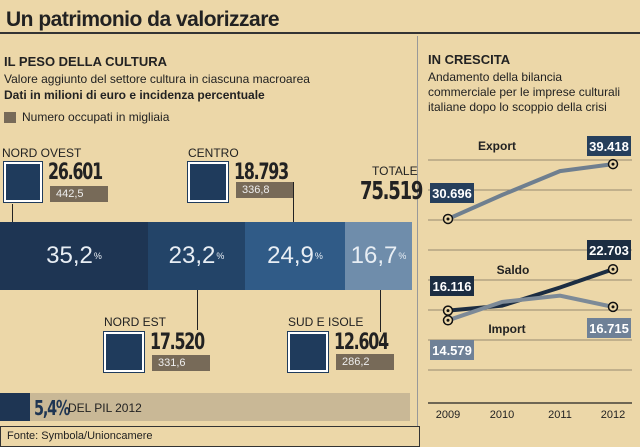  I want to click on left-heading: IL PESO DELLA CULTURA, so click(85, 61).